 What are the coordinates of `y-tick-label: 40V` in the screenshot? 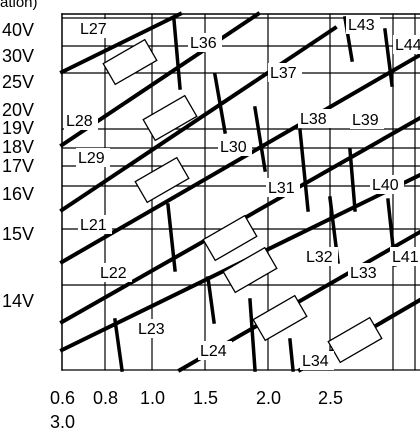 It's located at (18, 30).